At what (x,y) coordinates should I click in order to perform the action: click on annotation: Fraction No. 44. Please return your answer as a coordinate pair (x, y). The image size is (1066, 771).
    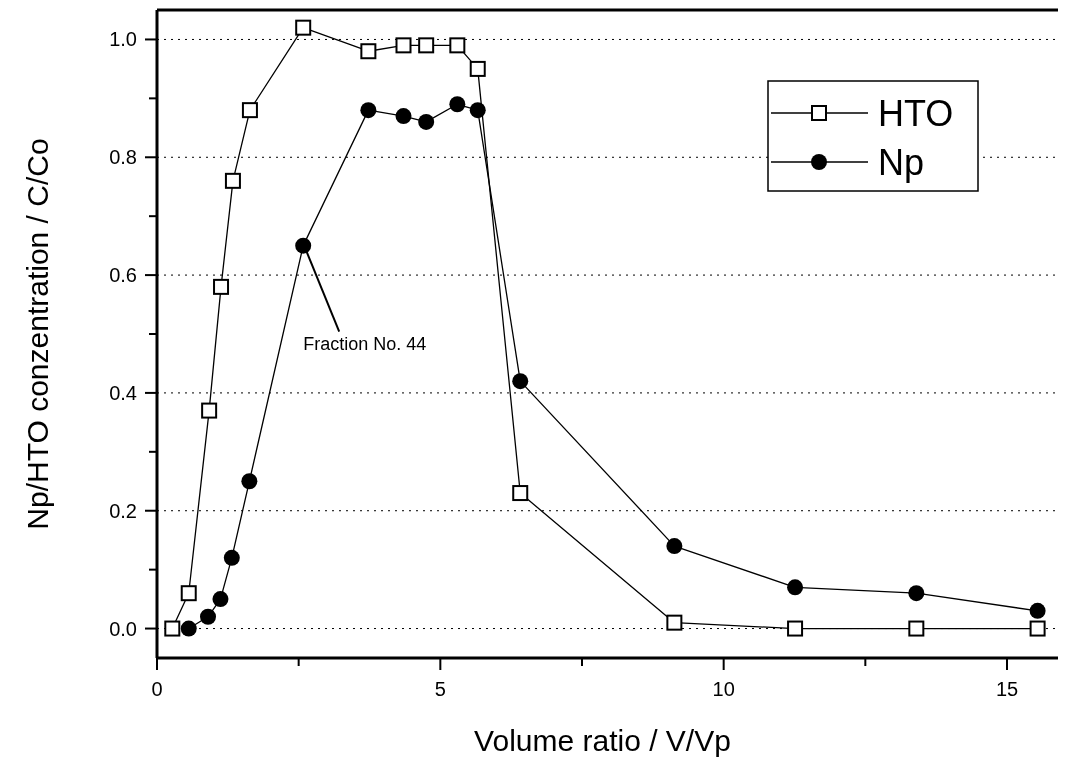
    Looking at the image, I should click on (365, 343).